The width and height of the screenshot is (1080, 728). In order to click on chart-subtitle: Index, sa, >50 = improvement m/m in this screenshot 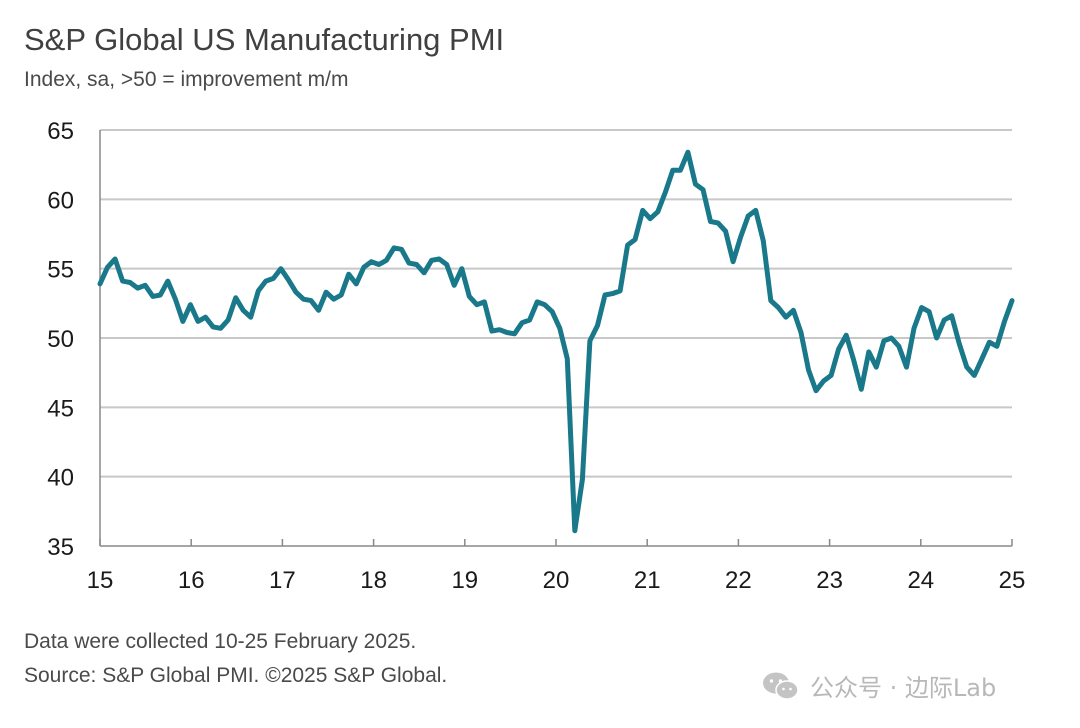, I will do `click(186, 79)`.